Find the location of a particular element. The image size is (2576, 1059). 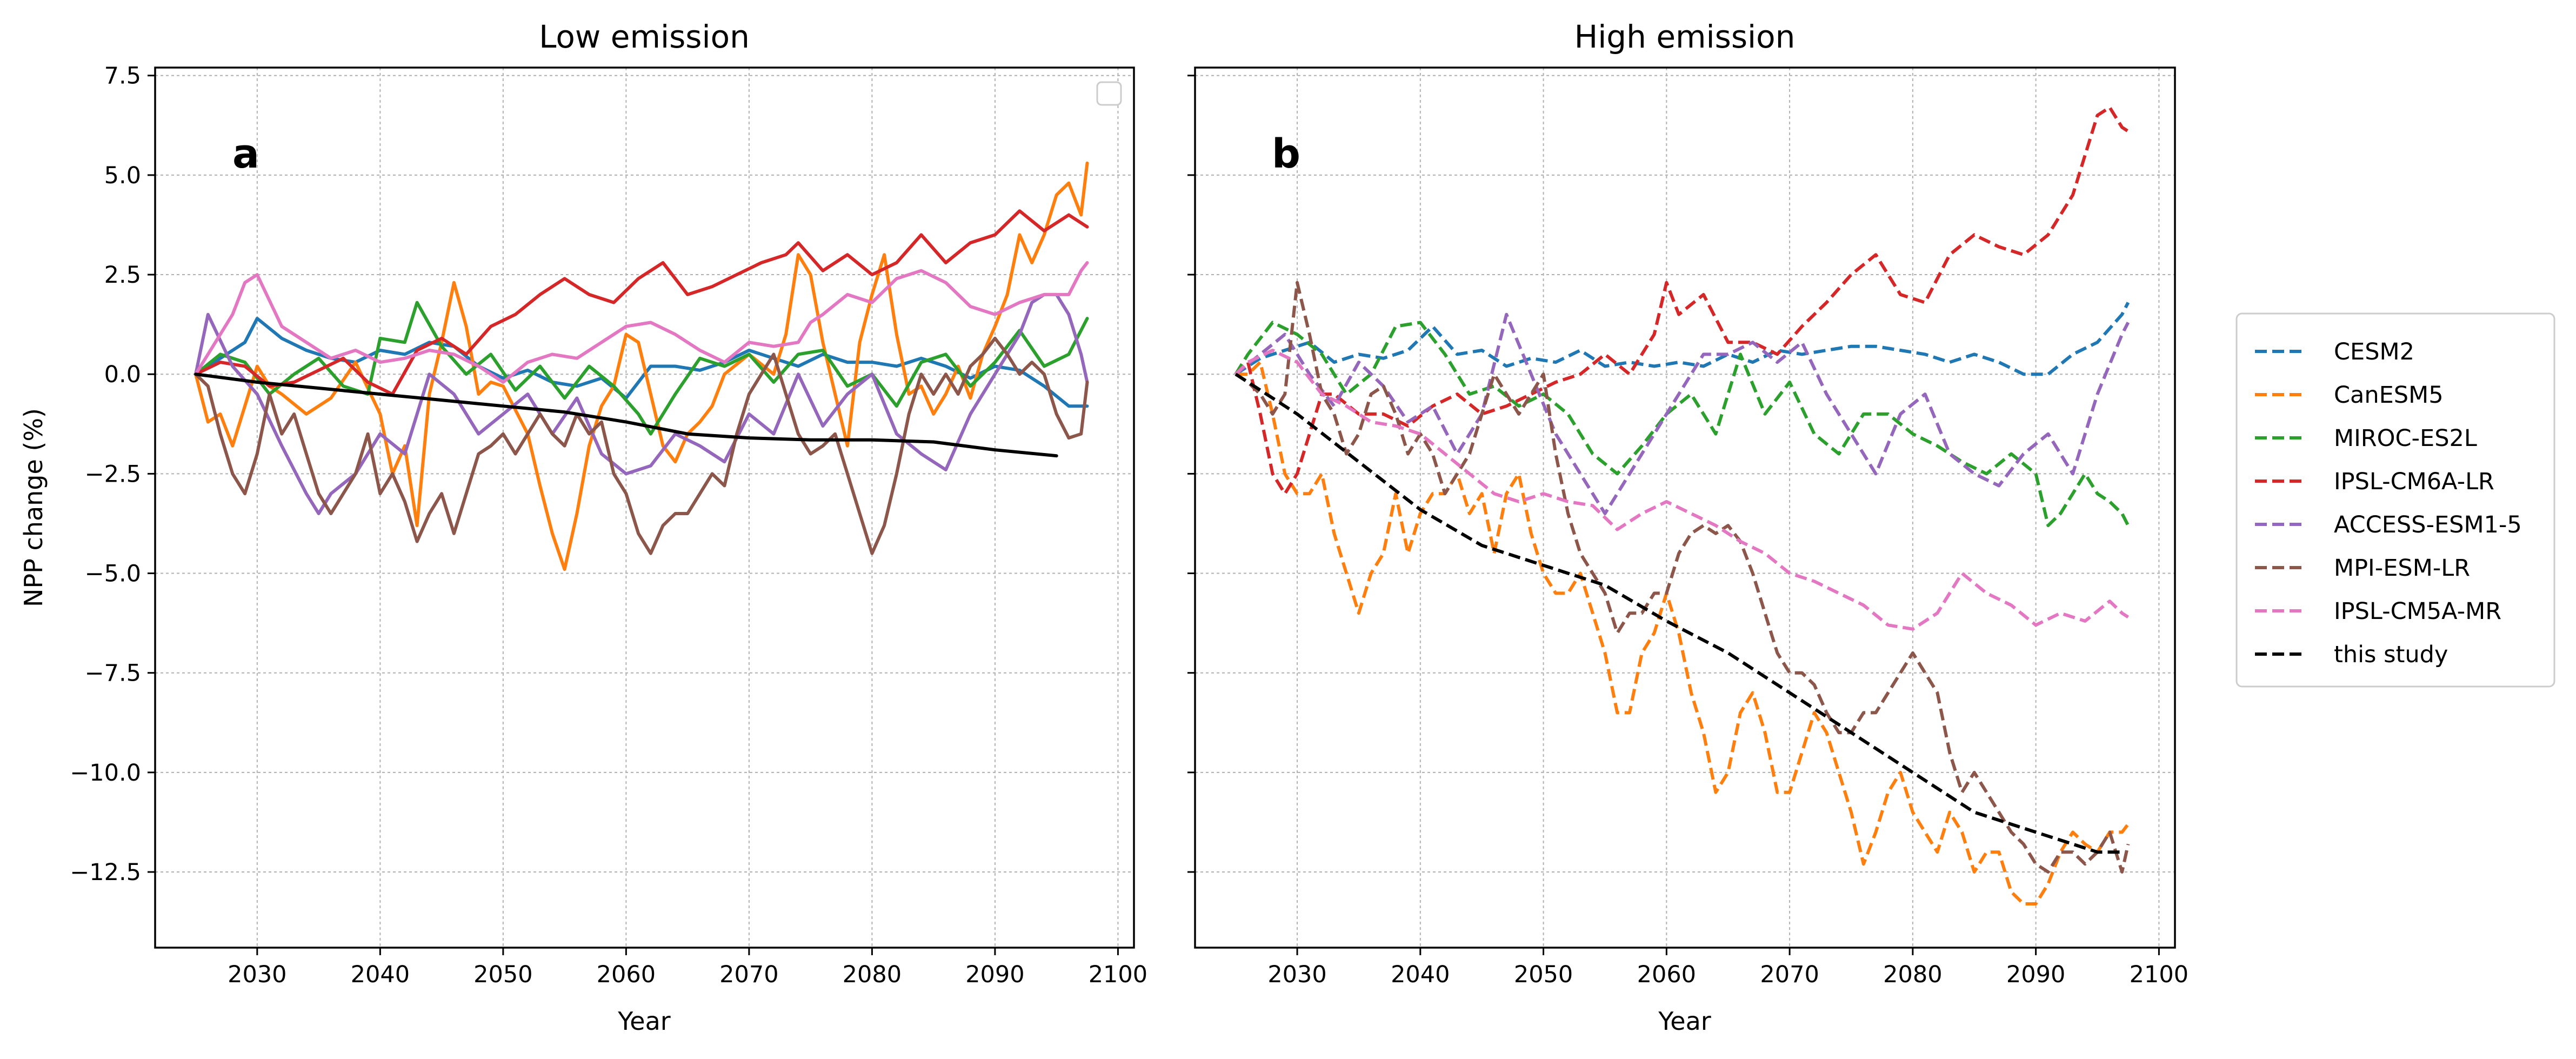

panel-a-empty-legend-box is located at coordinates (1109, 93).